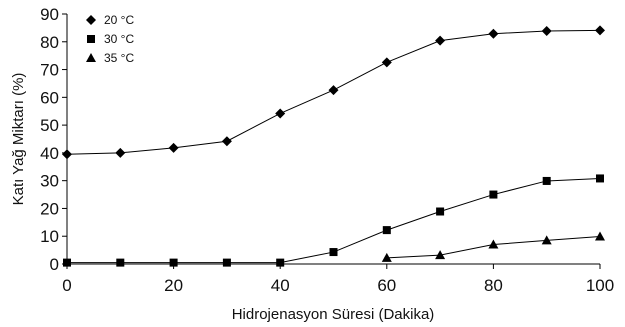 Image resolution: width=625 pixels, height=327 pixels. Describe the element at coordinates (49, 153) in the screenshot. I see `y-tick-label: 40` at that location.